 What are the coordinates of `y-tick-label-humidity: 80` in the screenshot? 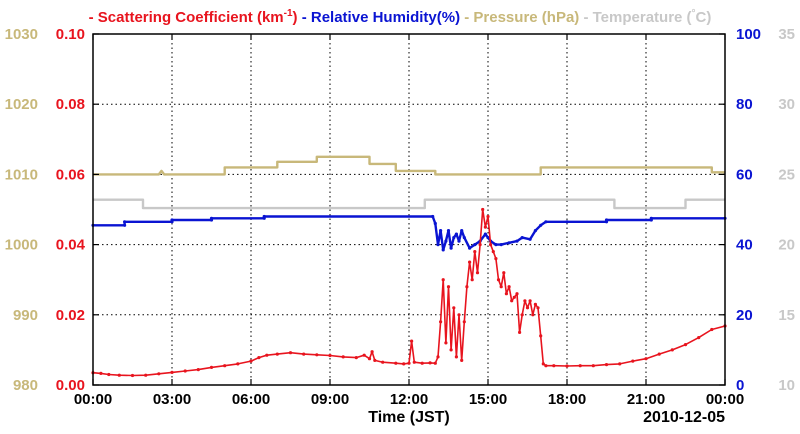 It's located at (744, 104).